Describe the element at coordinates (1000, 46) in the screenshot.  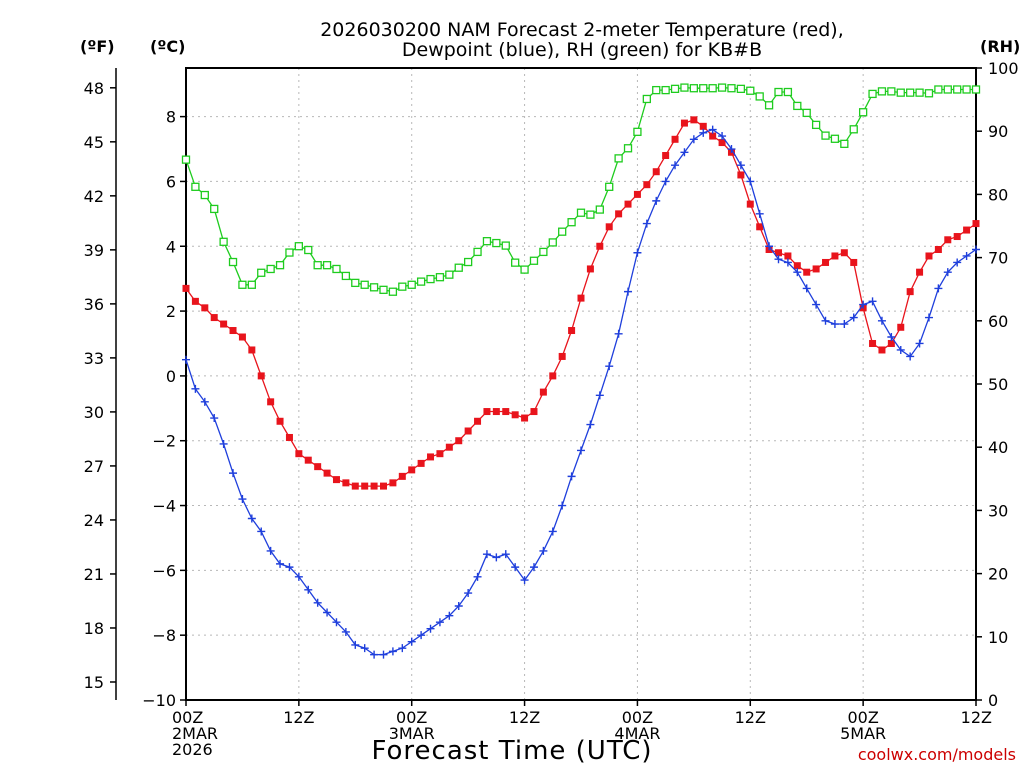
I see `rh-unit-label: (RH)` at that location.